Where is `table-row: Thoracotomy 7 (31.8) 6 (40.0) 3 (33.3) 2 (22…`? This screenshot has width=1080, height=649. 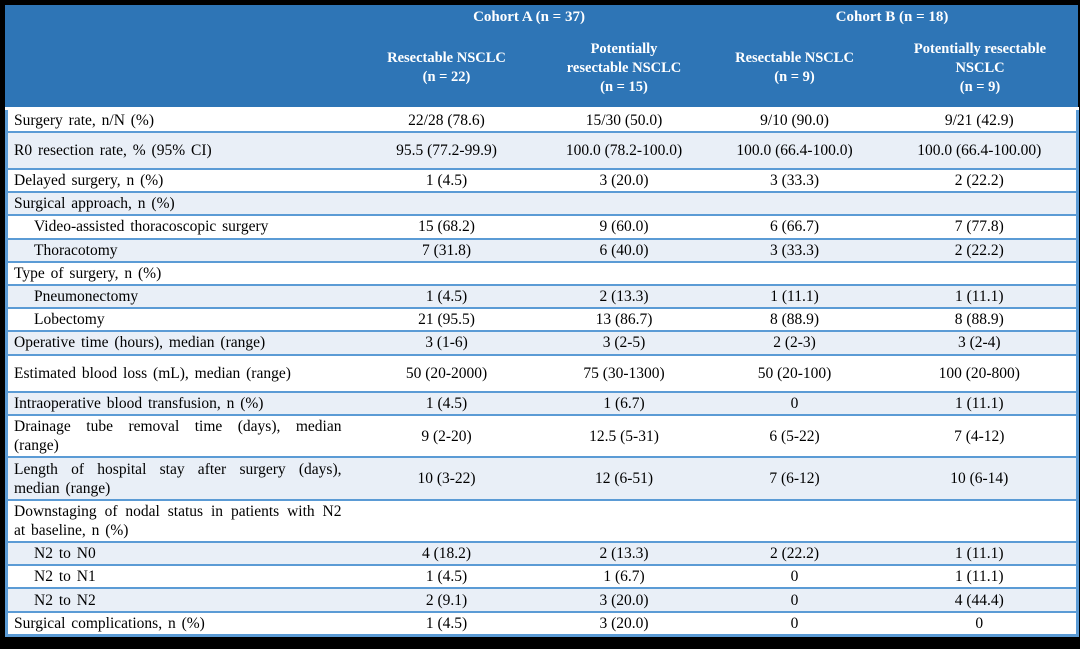 table-row: Thoracotomy 7 (31.8) 6 (40.0) 3 (33.3) 2 (22… is located at coordinates (542, 249).